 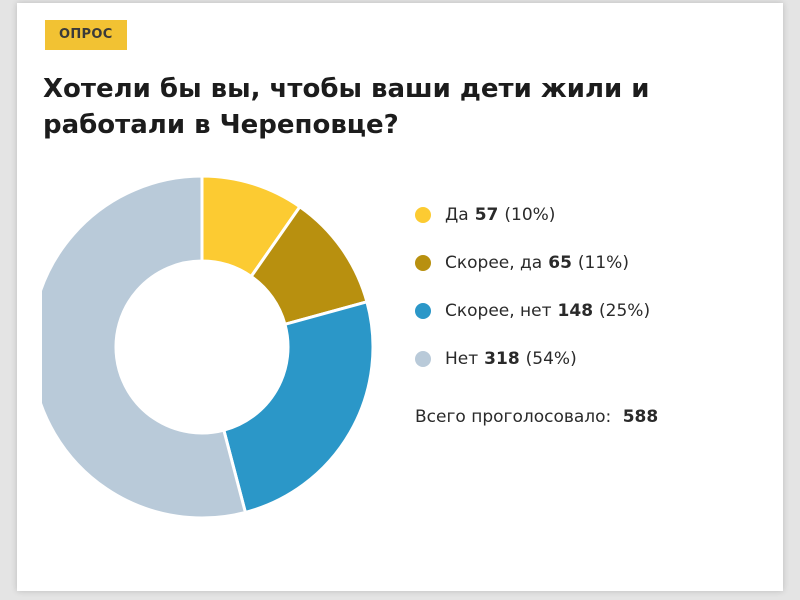 I want to click on legend-item-skoree-net: Скорее, нет 148 (25%), so click(x=532, y=311).